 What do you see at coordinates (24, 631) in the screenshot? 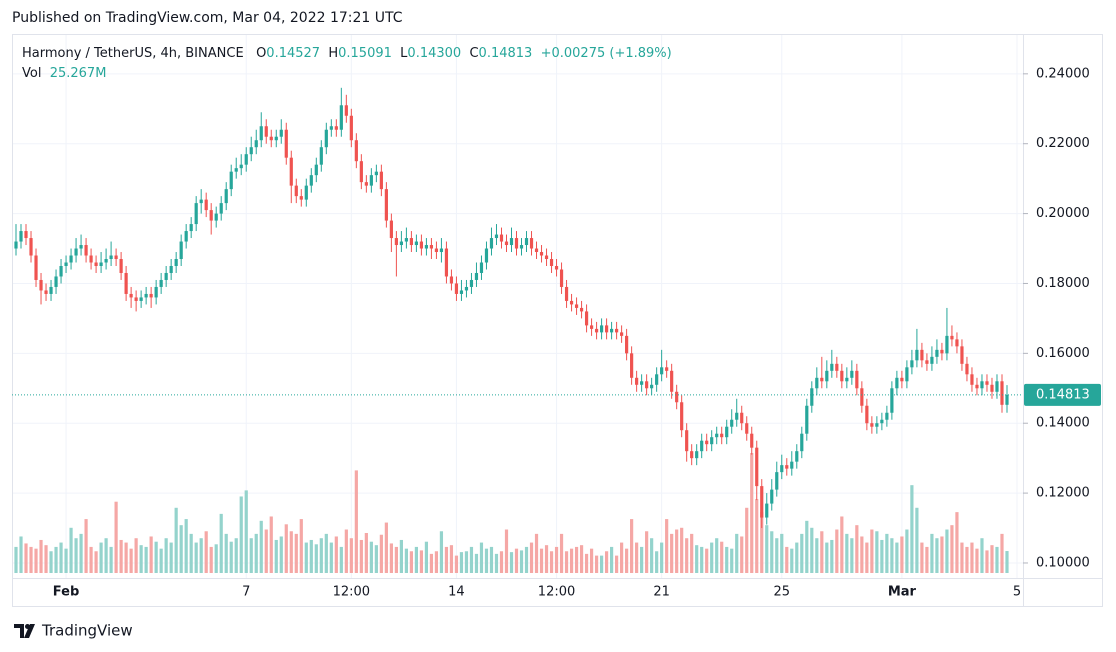
I see `logo` at bounding box center [24, 631].